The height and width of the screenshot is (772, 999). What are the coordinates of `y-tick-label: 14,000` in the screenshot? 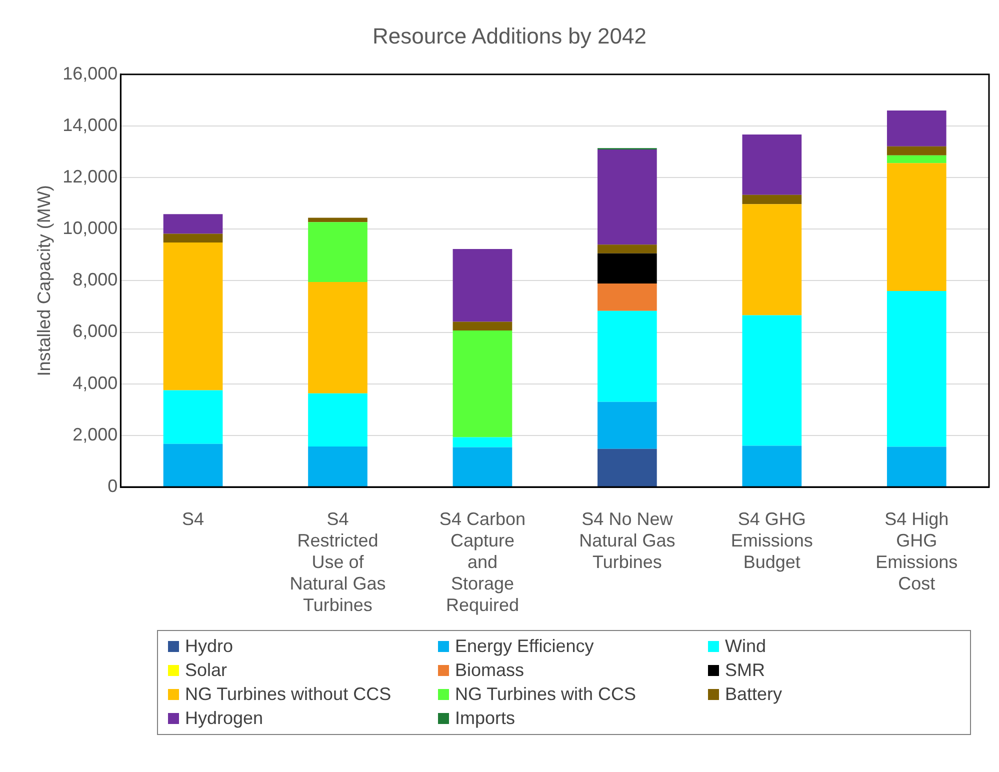 It's located at (90, 124).